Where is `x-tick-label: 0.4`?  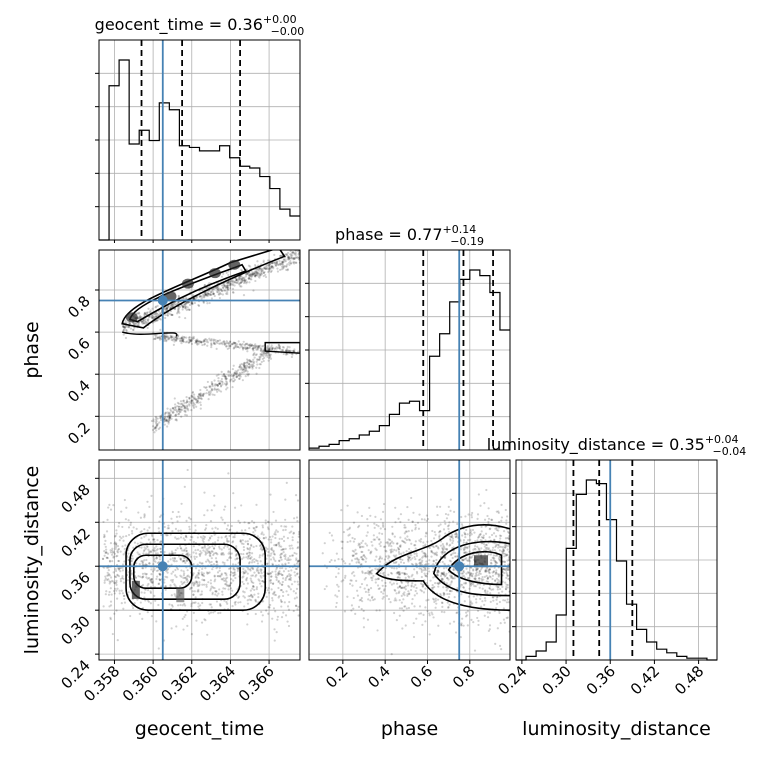
x-tick-label: 0.4 is located at coordinates (379, 677).